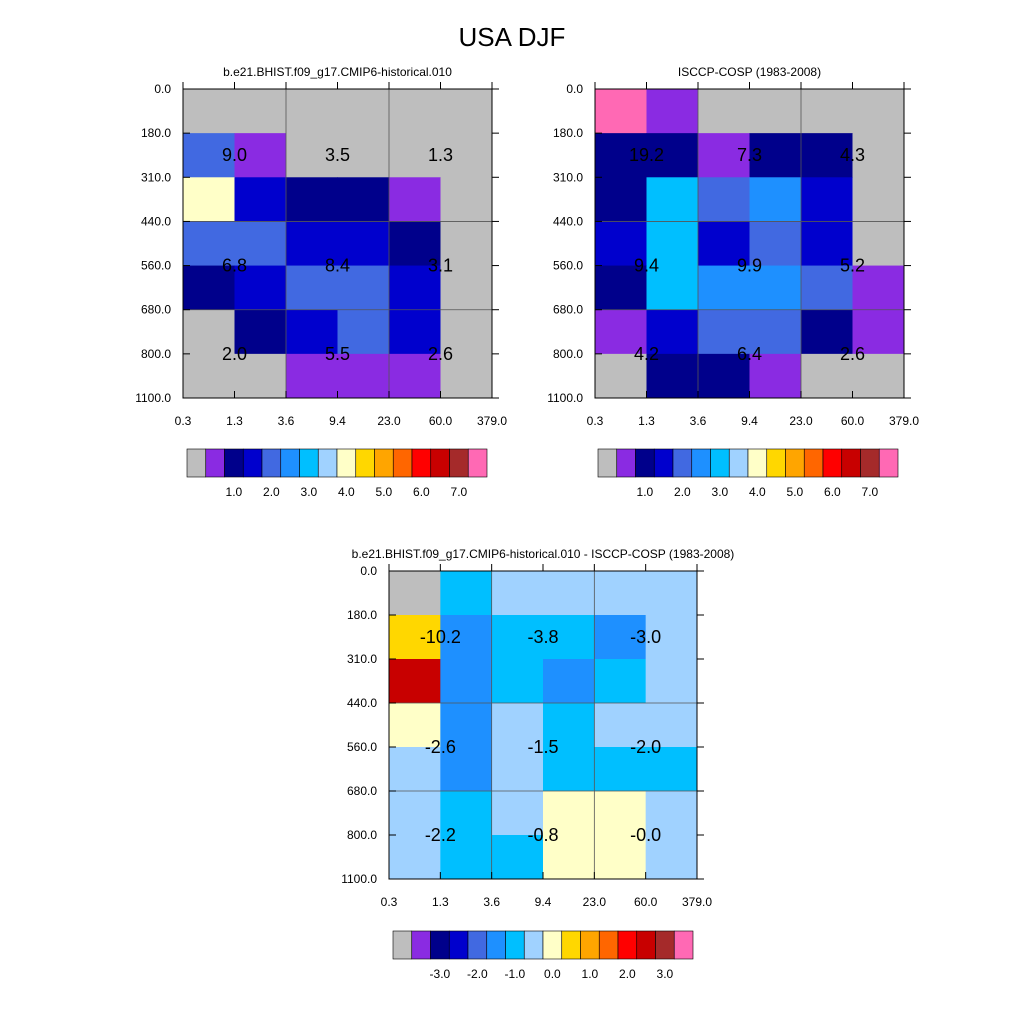 This screenshot has height=1024, width=1024. I want to click on cell-annotation: 5.2, so click(852, 266).